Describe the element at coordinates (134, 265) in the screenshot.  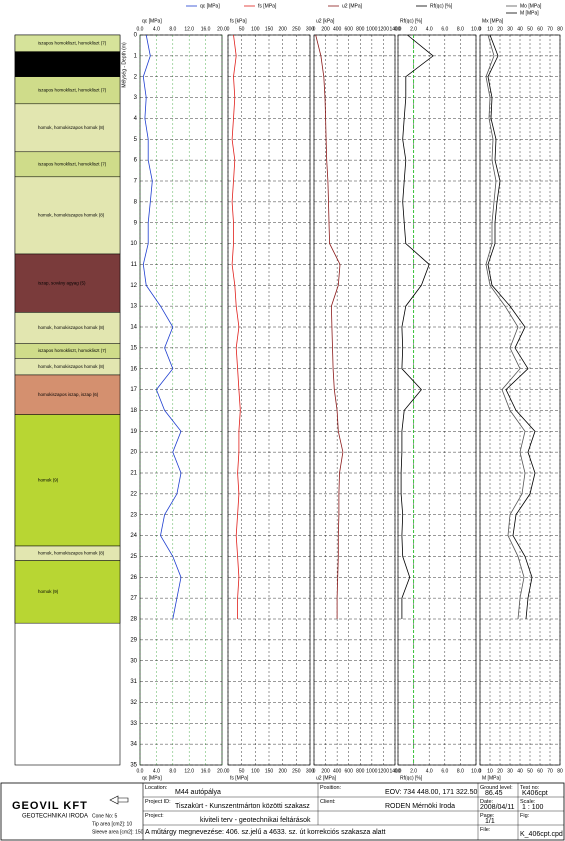
I see `y-tick-label: 11` at that location.